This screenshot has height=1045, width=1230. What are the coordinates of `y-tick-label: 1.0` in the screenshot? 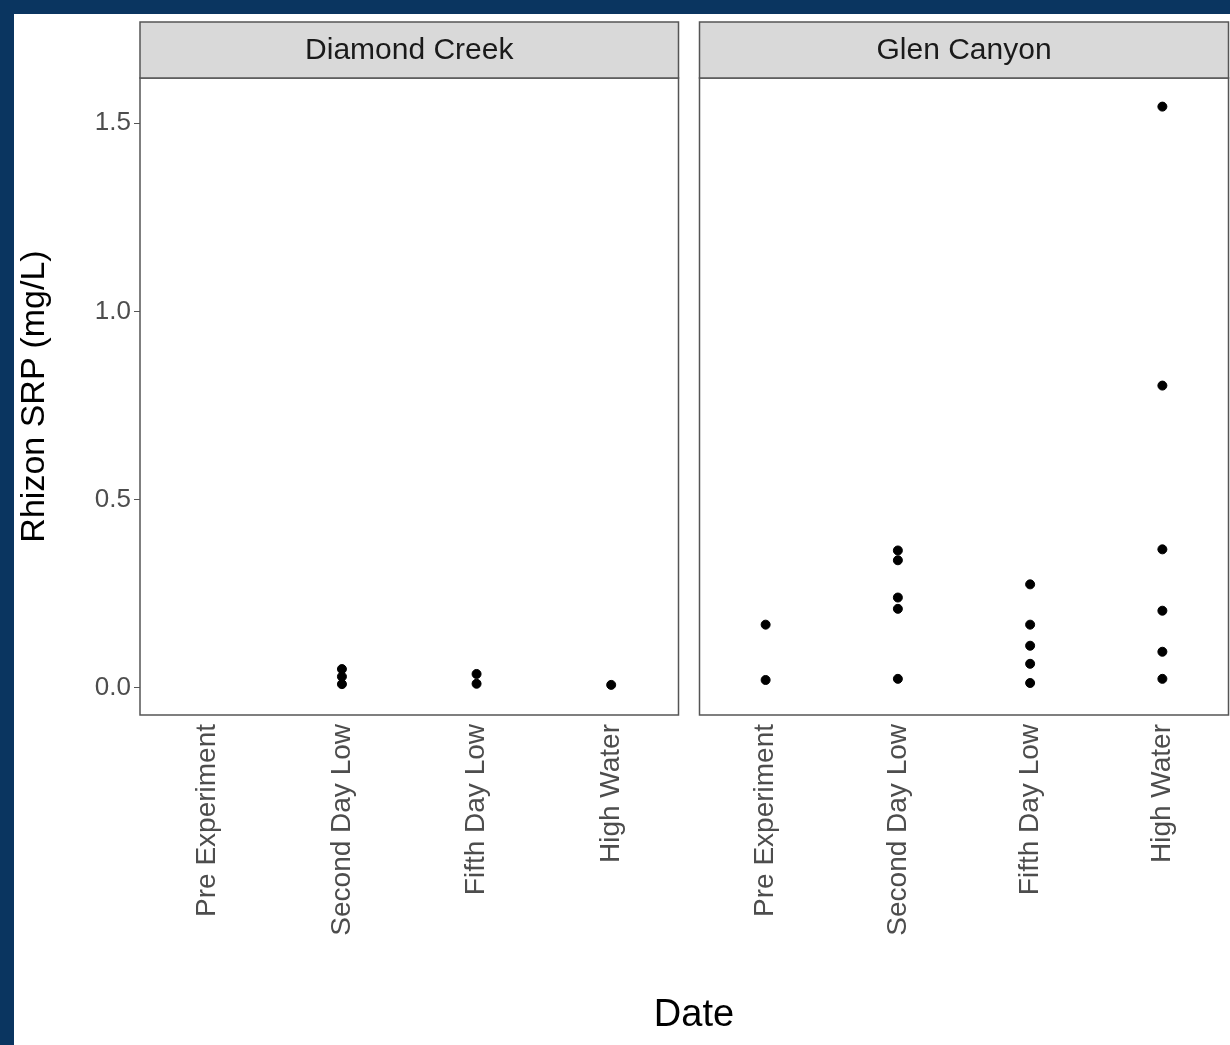 It's located at (112, 309).